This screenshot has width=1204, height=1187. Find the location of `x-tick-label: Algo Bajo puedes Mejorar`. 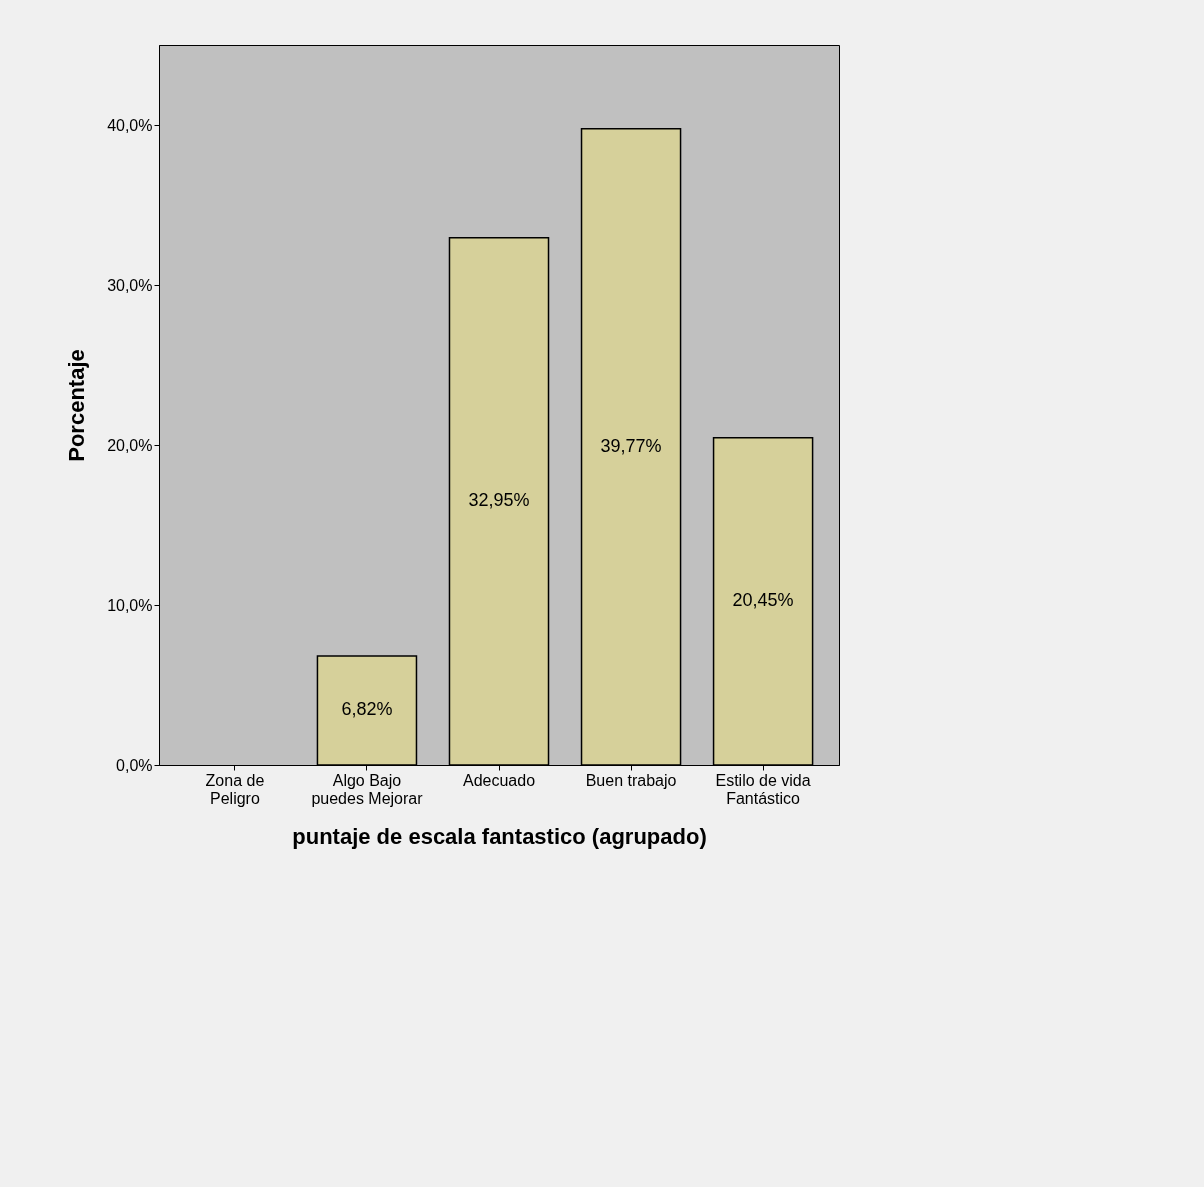

x-tick-label: Algo Bajo puedes Mejorar is located at coordinates (367, 789).